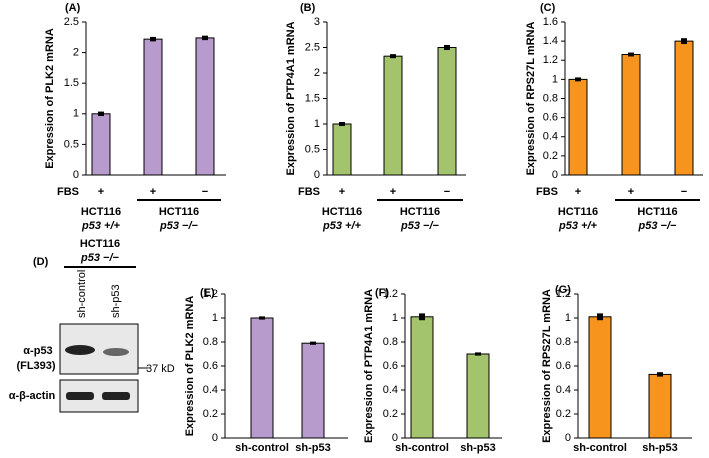  What do you see at coordinates (312, 47) in the screenshot?
I see `y-tick-label: 2.5` at bounding box center [312, 47].